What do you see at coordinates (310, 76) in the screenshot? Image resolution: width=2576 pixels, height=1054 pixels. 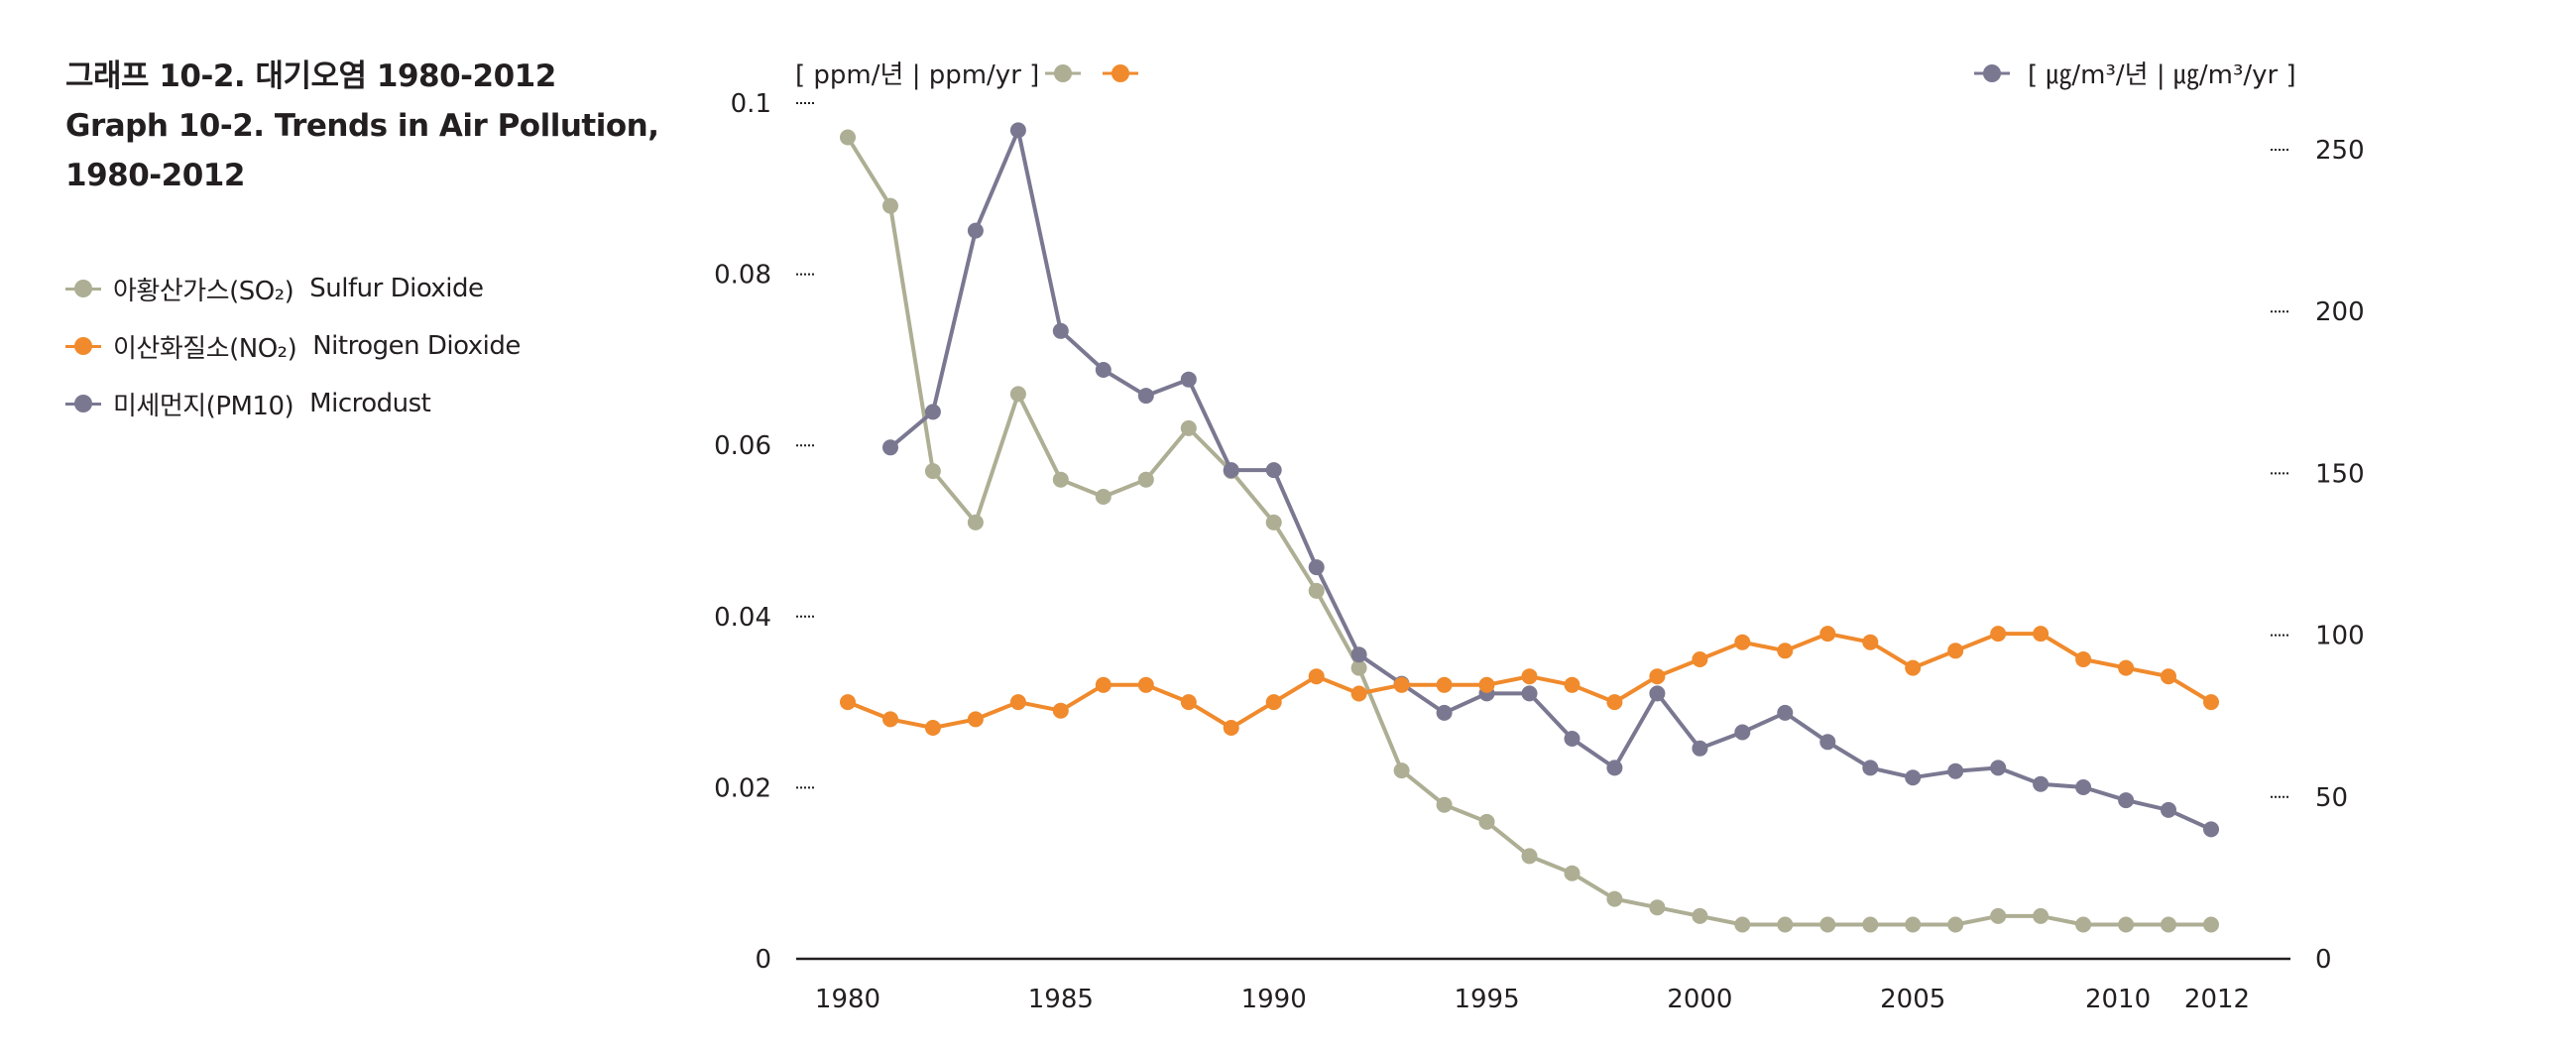 I see `title-line-1: 그래프 10-2. 대기오염 1980-2012` at bounding box center [310, 76].